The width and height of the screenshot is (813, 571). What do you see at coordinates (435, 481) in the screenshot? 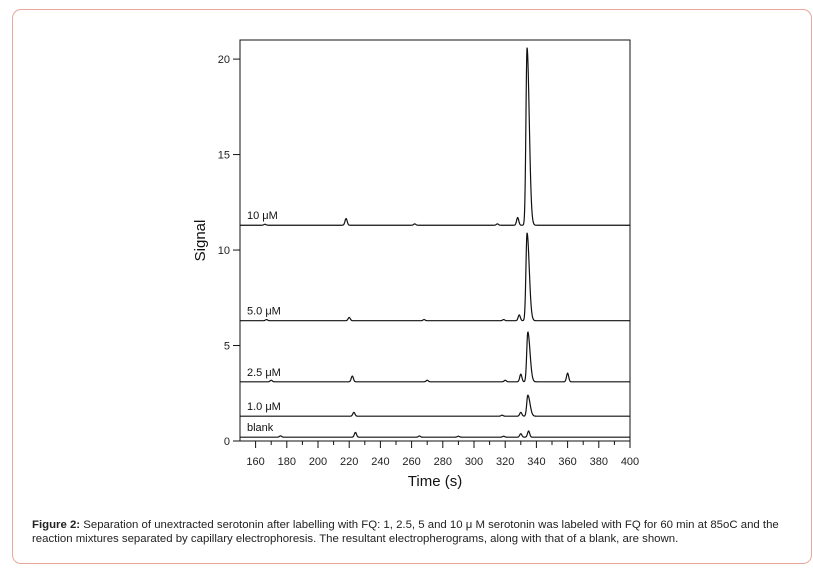
I see `x-axis-label: Time (s)` at bounding box center [435, 481].